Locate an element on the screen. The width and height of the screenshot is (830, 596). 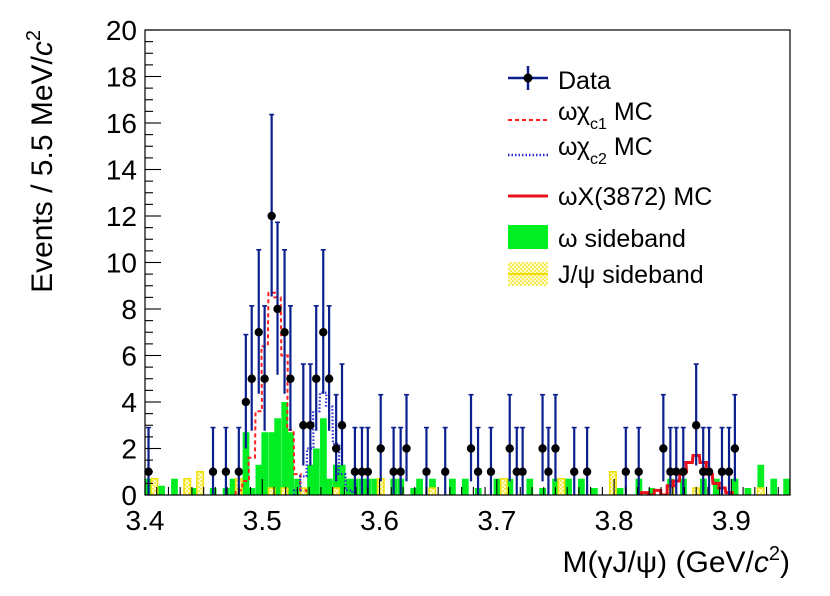
legend-entry-chic2: ωχc2 MC is located at coordinates (580, 150).